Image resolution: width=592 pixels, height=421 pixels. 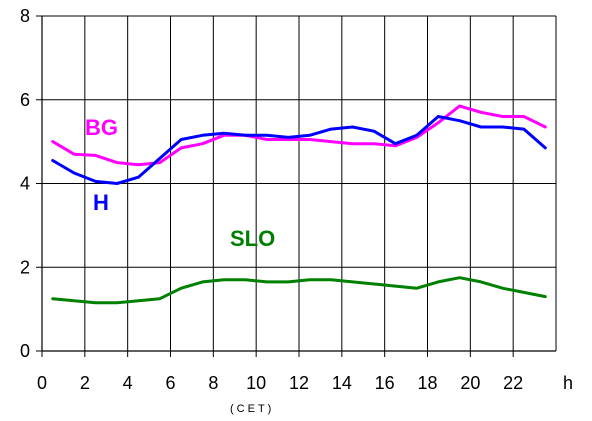 What do you see at coordinates (101, 127) in the screenshot?
I see `series-label-bg: BG` at bounding box center [101, 127].